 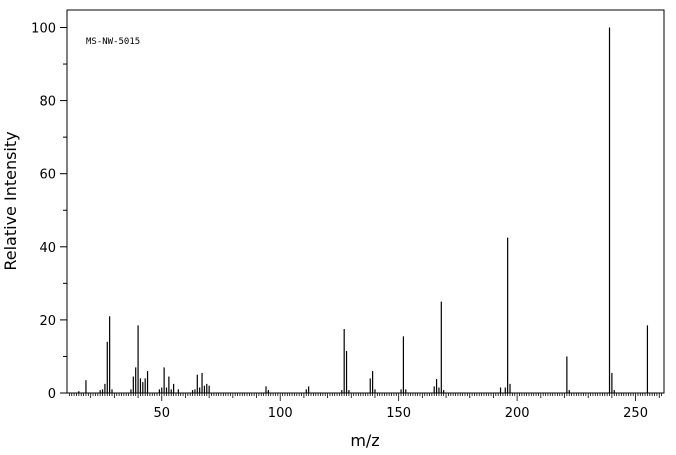 What do you see at coordinates (49, 212) in the screenshot?
I see `y-axis-ticks: 0 20 40 60 80 100` at bounding box center [49, 212].